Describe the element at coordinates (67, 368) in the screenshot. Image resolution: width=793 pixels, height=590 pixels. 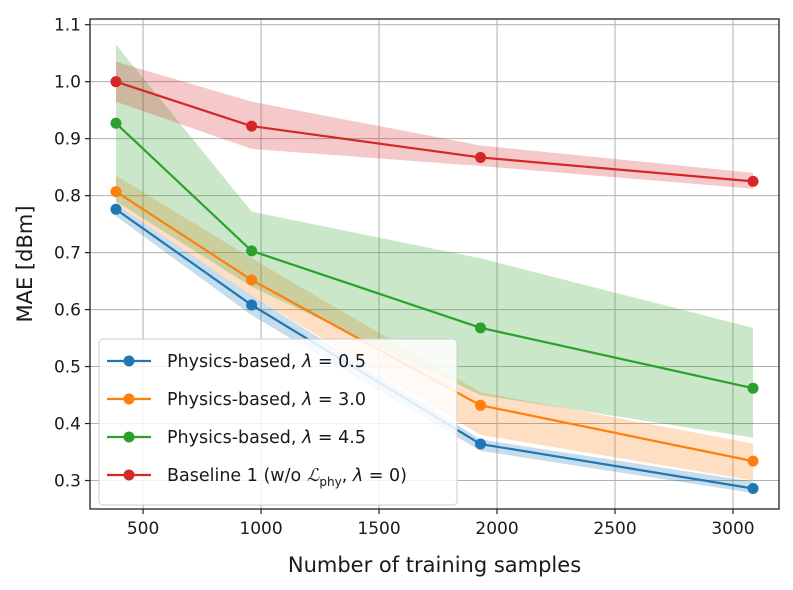
I see `y-tick-label: 0.5` at that location.